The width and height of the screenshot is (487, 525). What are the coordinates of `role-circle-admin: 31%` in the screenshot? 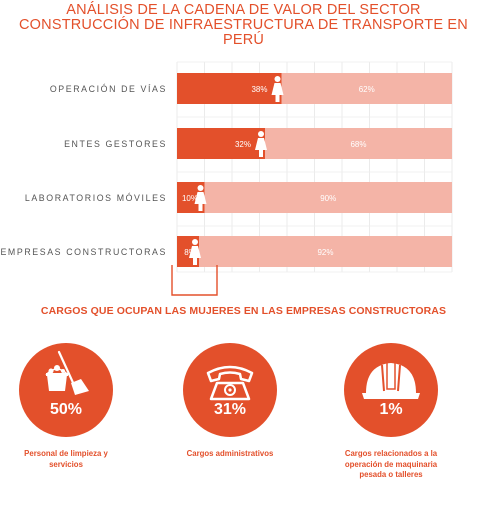 It's located at (230, 390).